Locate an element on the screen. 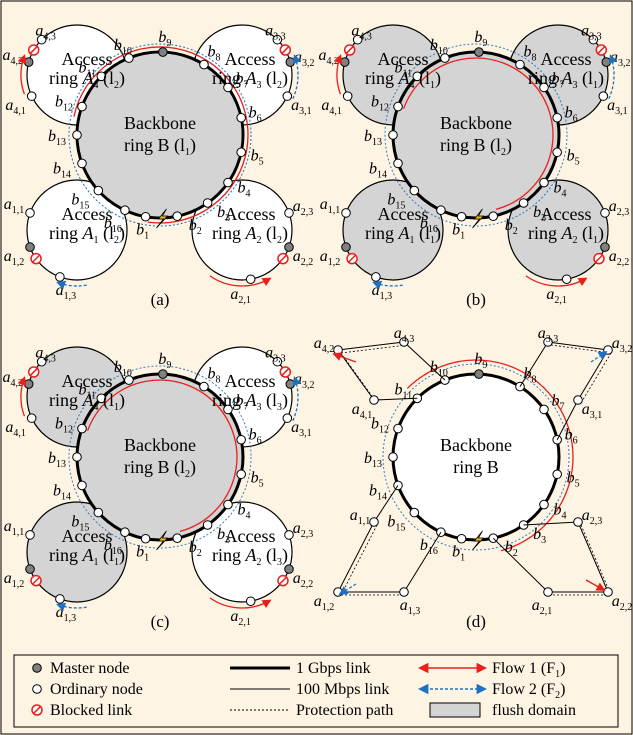 The width and height of the screenshot is (633, 735). protection-path is located at coordinates (160, 135).